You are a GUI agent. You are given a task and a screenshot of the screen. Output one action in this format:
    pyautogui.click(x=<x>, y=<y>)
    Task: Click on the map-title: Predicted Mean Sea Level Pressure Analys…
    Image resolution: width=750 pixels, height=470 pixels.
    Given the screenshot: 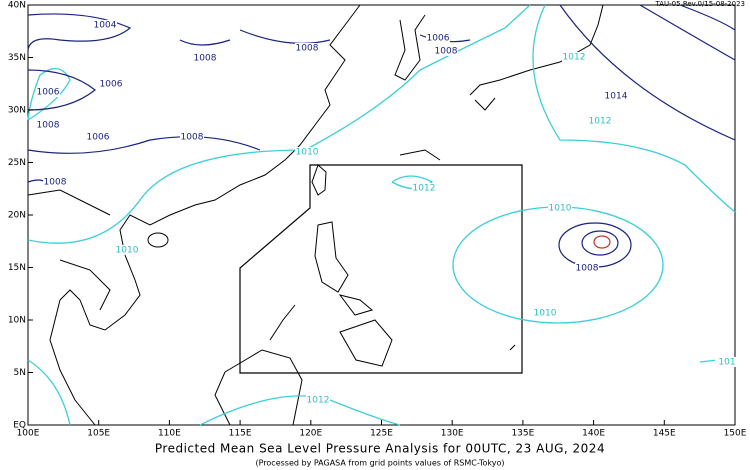 What is the action you would take?
    pyautogui.click(x=380, y=449)
    